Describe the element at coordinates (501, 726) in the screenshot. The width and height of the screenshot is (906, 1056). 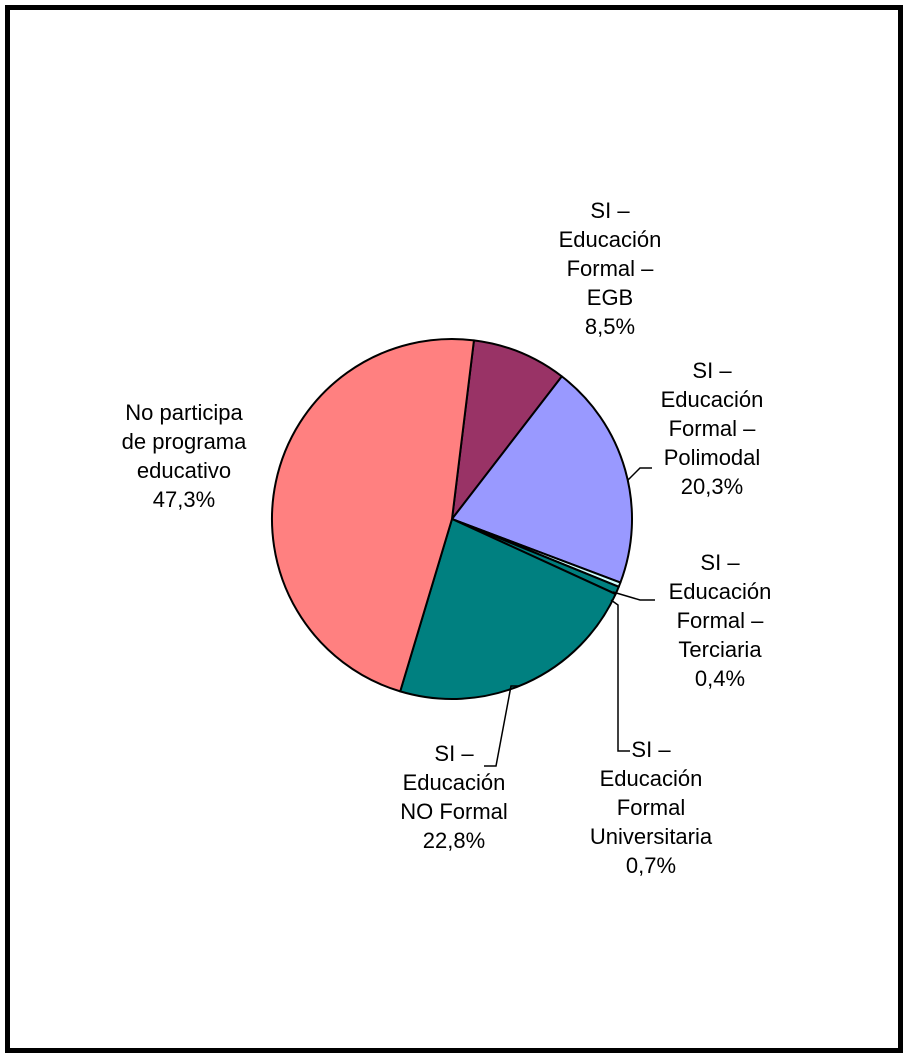
I see `leader-line-no-formal` at that location.